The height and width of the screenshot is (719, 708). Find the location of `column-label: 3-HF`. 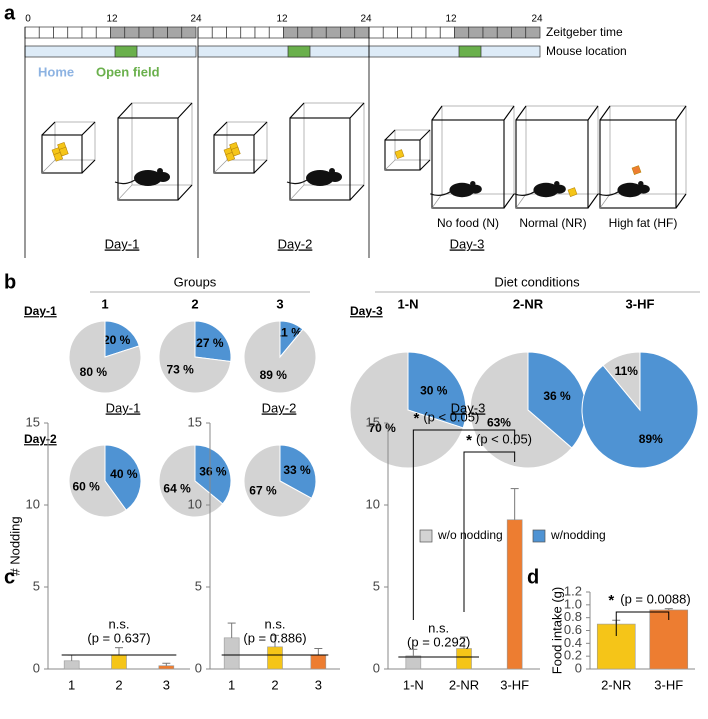

column-label: 3-HF is located at coordinates (640, 303).